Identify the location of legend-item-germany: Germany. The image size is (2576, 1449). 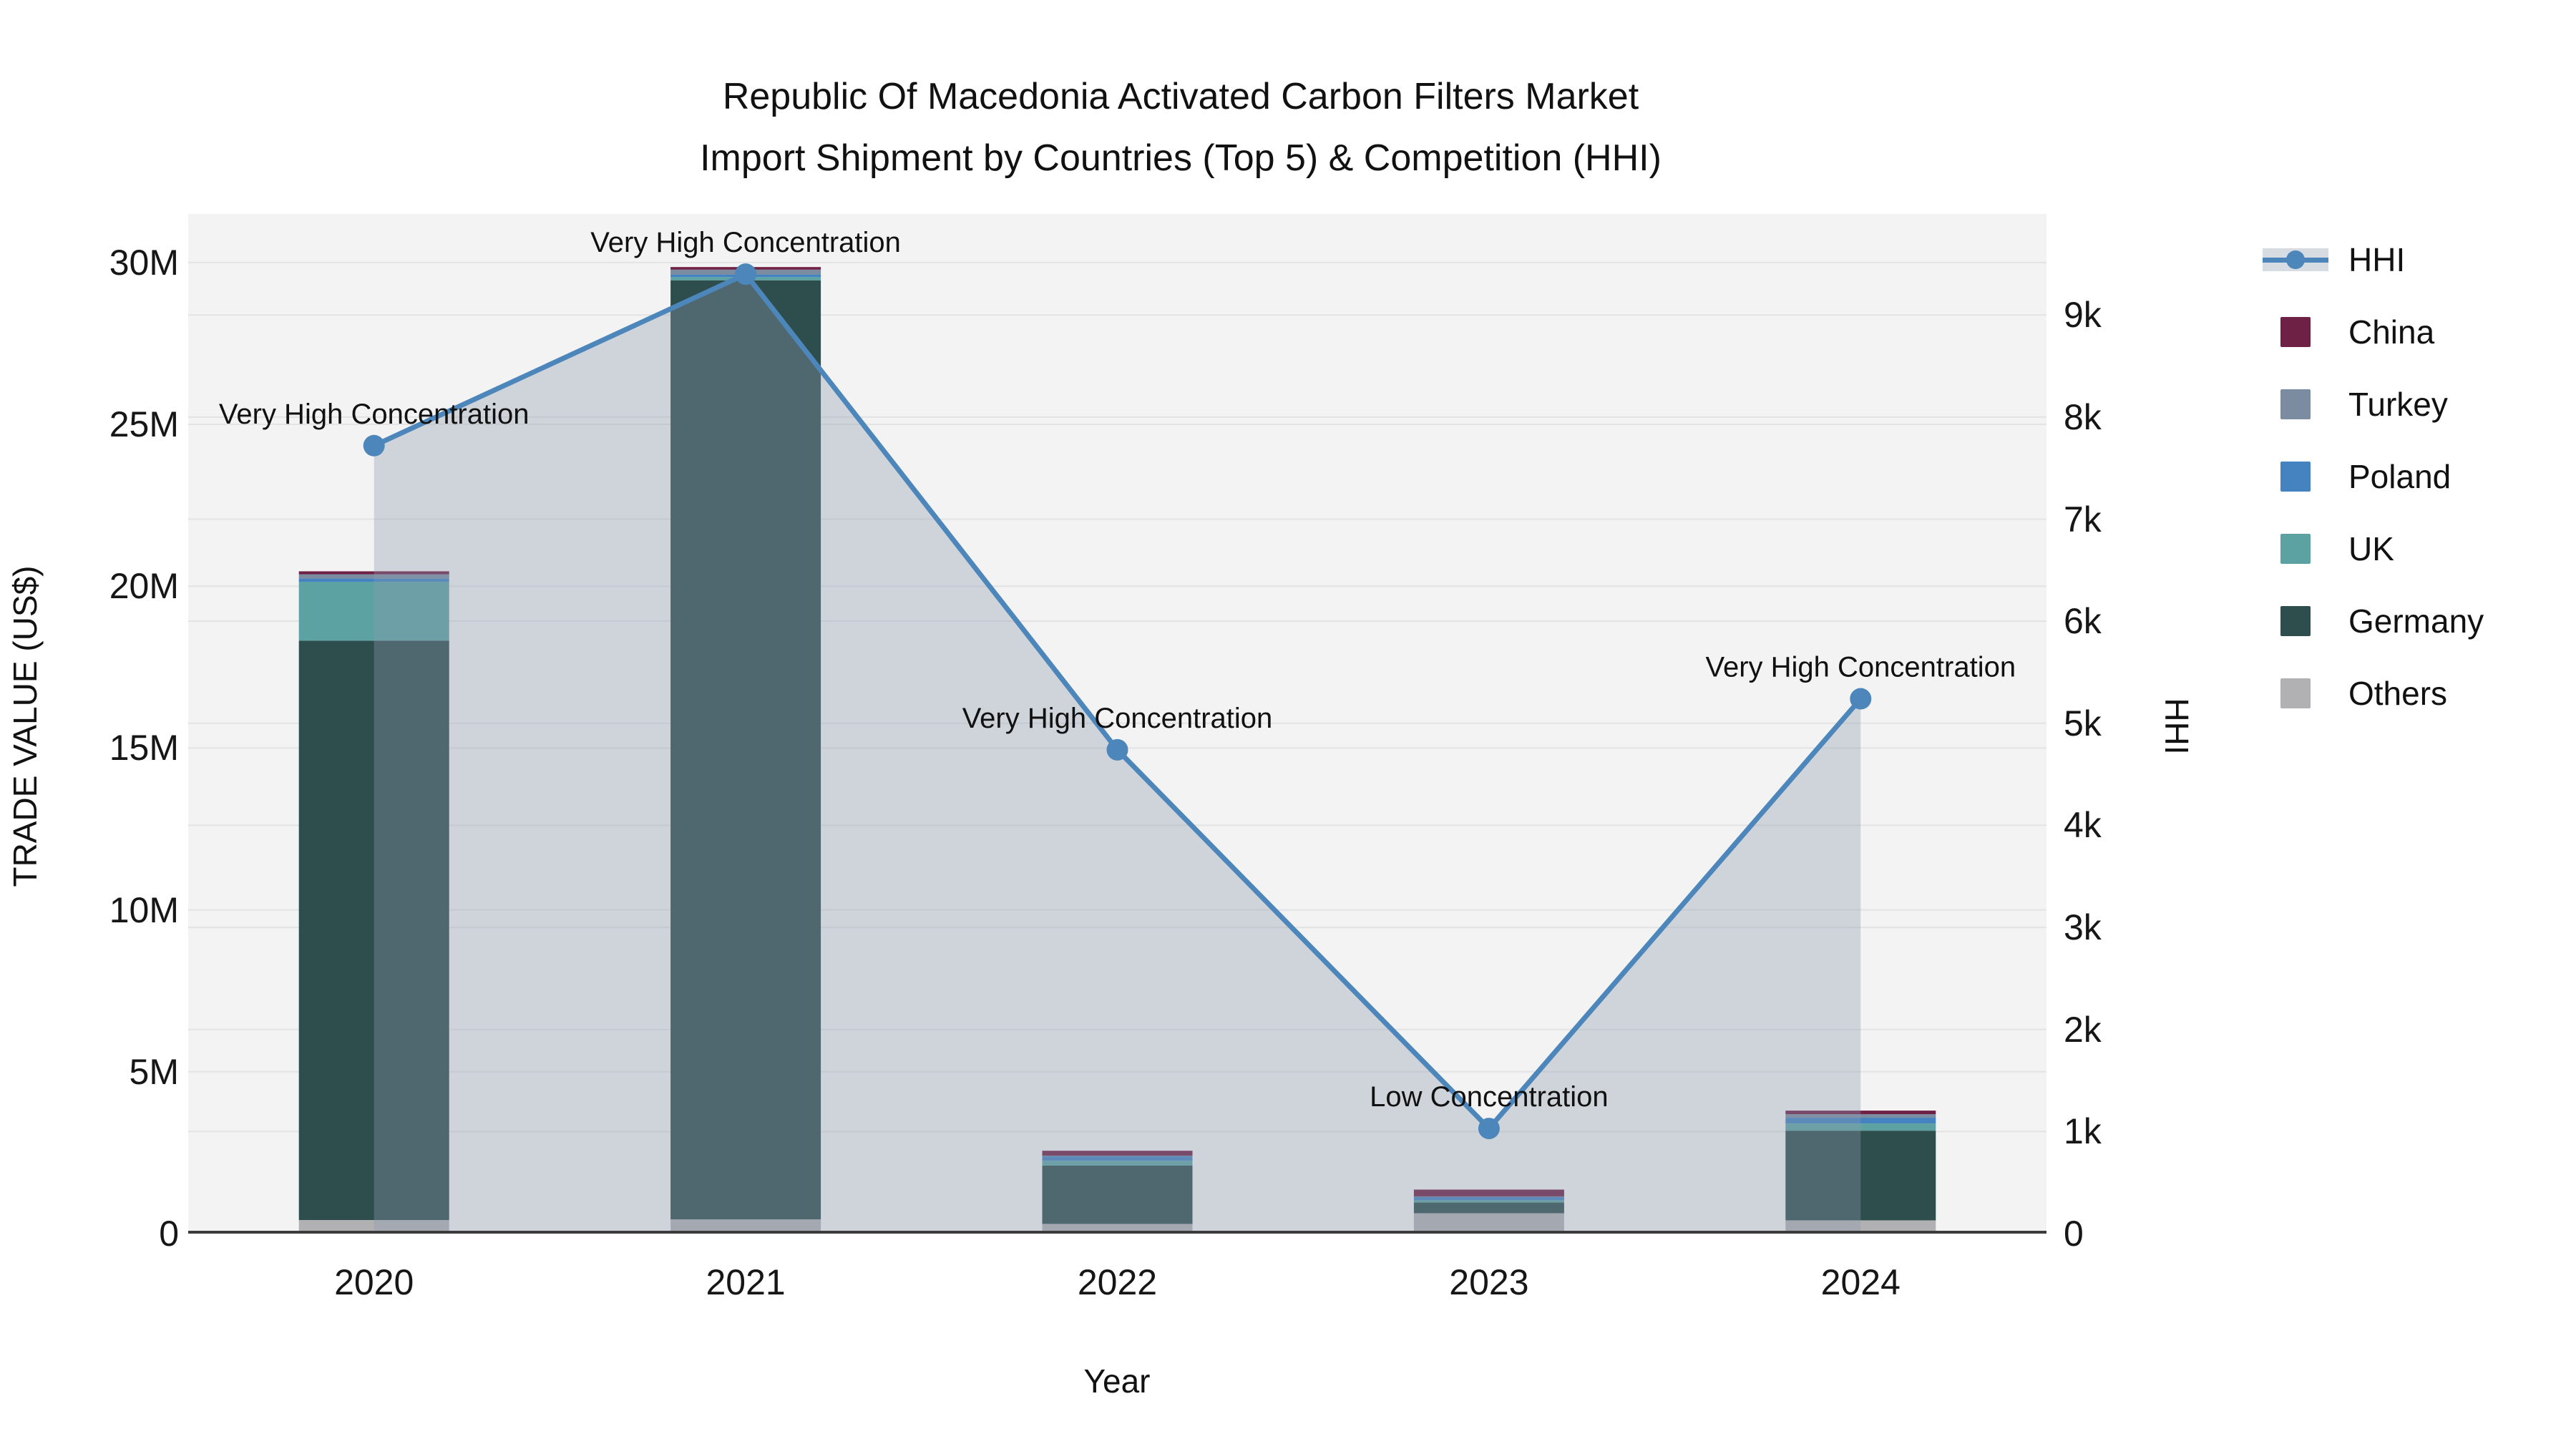
(2373, 621).